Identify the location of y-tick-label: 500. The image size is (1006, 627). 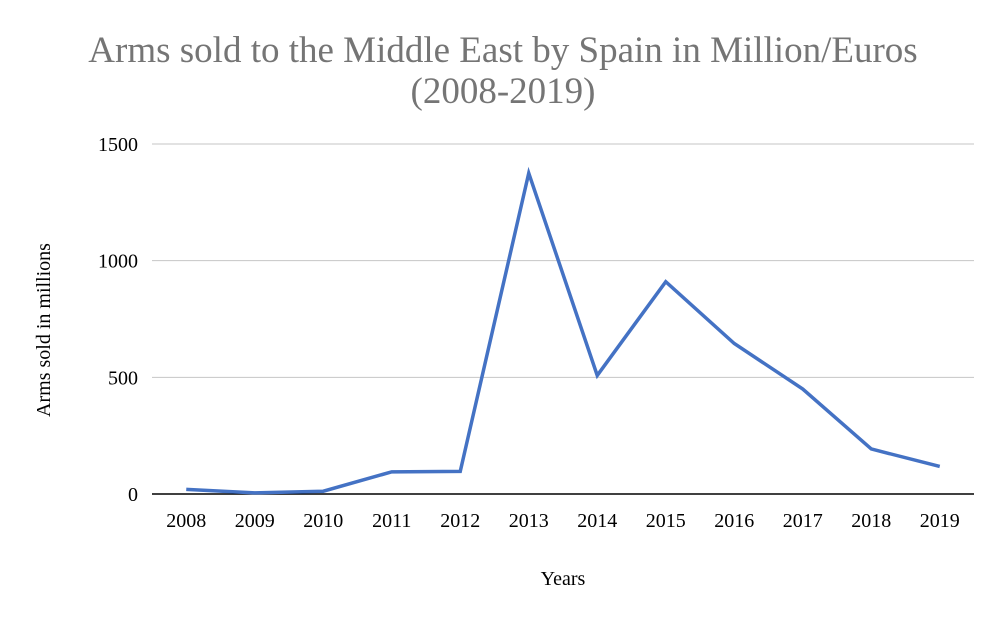
(123, 378).